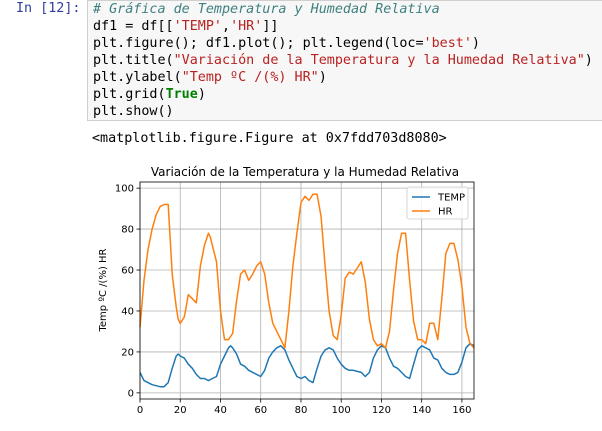 Image resolution: width=602 pixels, height=431 pixels. Describe the element at coordinates (197, 26) in the screenshot. I see `code-string: 'TEMP'` at that location.